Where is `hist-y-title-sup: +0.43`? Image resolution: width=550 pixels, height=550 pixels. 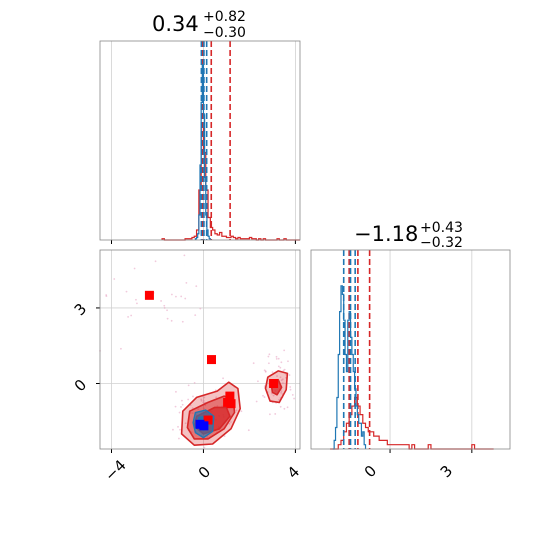
hist-y-title-sup: +0.43 is located at coordinates (441, 228).